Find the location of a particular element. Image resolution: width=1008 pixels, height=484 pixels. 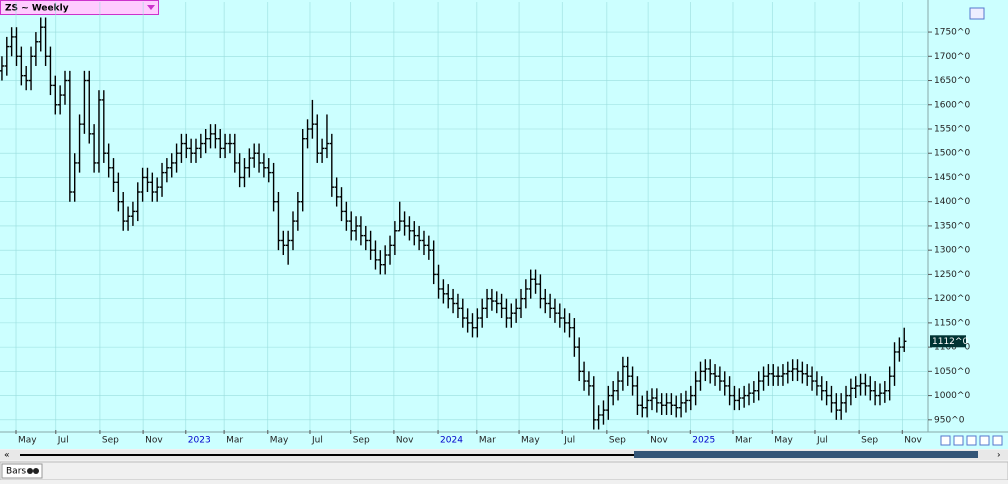

y-tick-label: 1750^0 is located at coordinates (952, 33).